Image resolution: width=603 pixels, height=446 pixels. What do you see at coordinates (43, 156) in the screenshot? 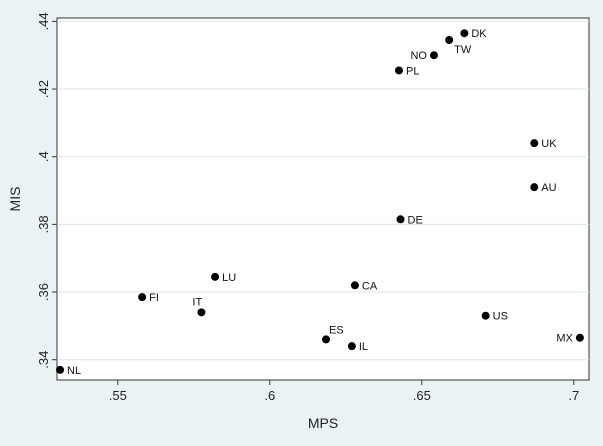
I see `y-tick-label: .4` at bounding box center [43, 156].